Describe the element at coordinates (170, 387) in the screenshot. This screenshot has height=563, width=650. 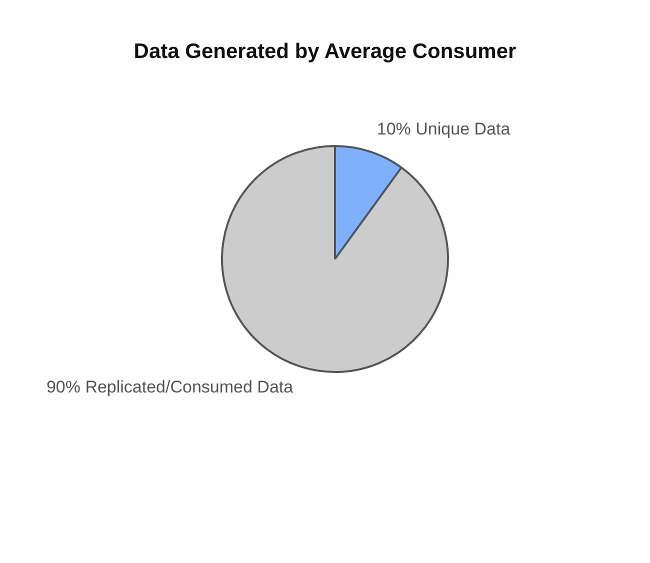
I see `slice-label: 90% Replicated/Consumed Data` at that location.